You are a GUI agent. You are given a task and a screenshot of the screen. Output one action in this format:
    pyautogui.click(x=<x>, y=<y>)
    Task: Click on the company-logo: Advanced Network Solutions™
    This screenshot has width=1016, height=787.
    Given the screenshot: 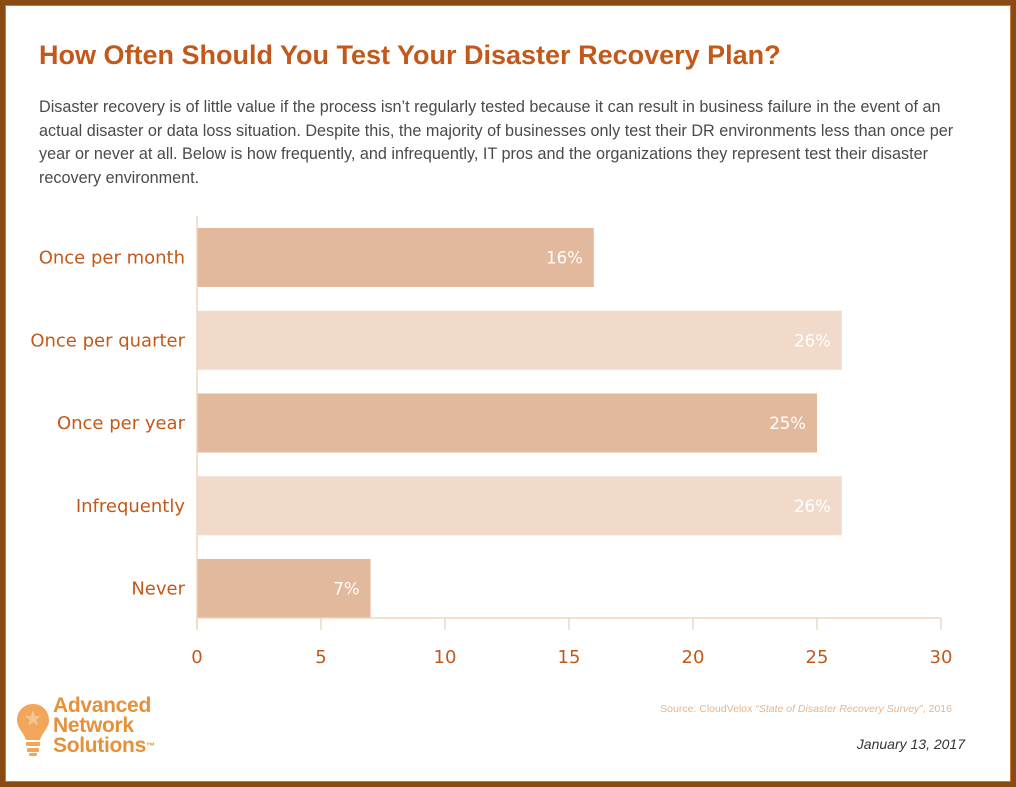 What is the action you would take?
    pyautogui.click(x=106, y=730)
    